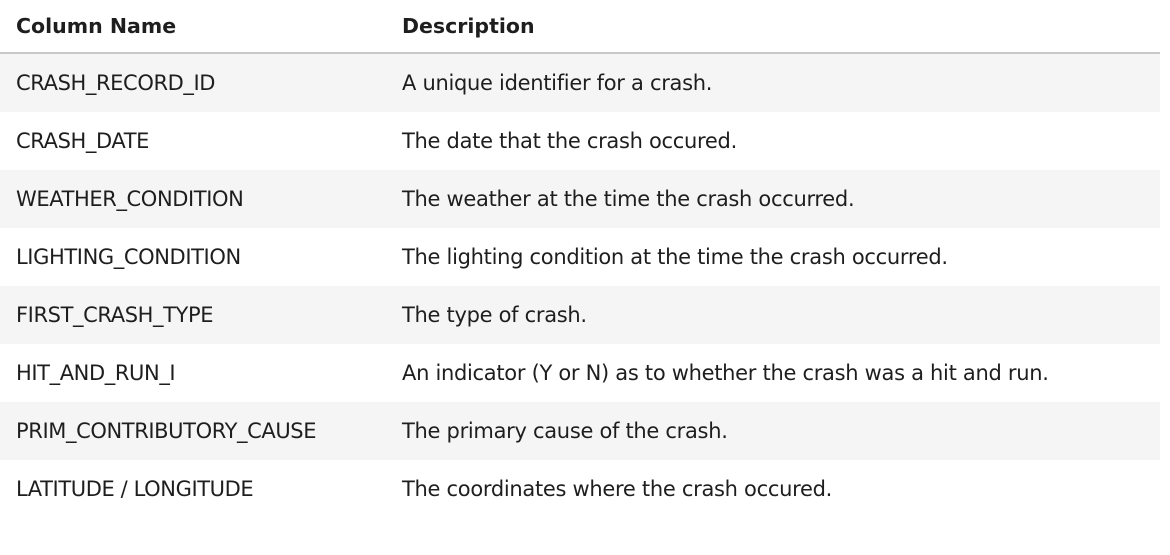  What do you see at coordinates (130, 199) in the screenshot?
I see `column-name-cell: WEATHER_CONDITION` at bounding box center [130, 199].